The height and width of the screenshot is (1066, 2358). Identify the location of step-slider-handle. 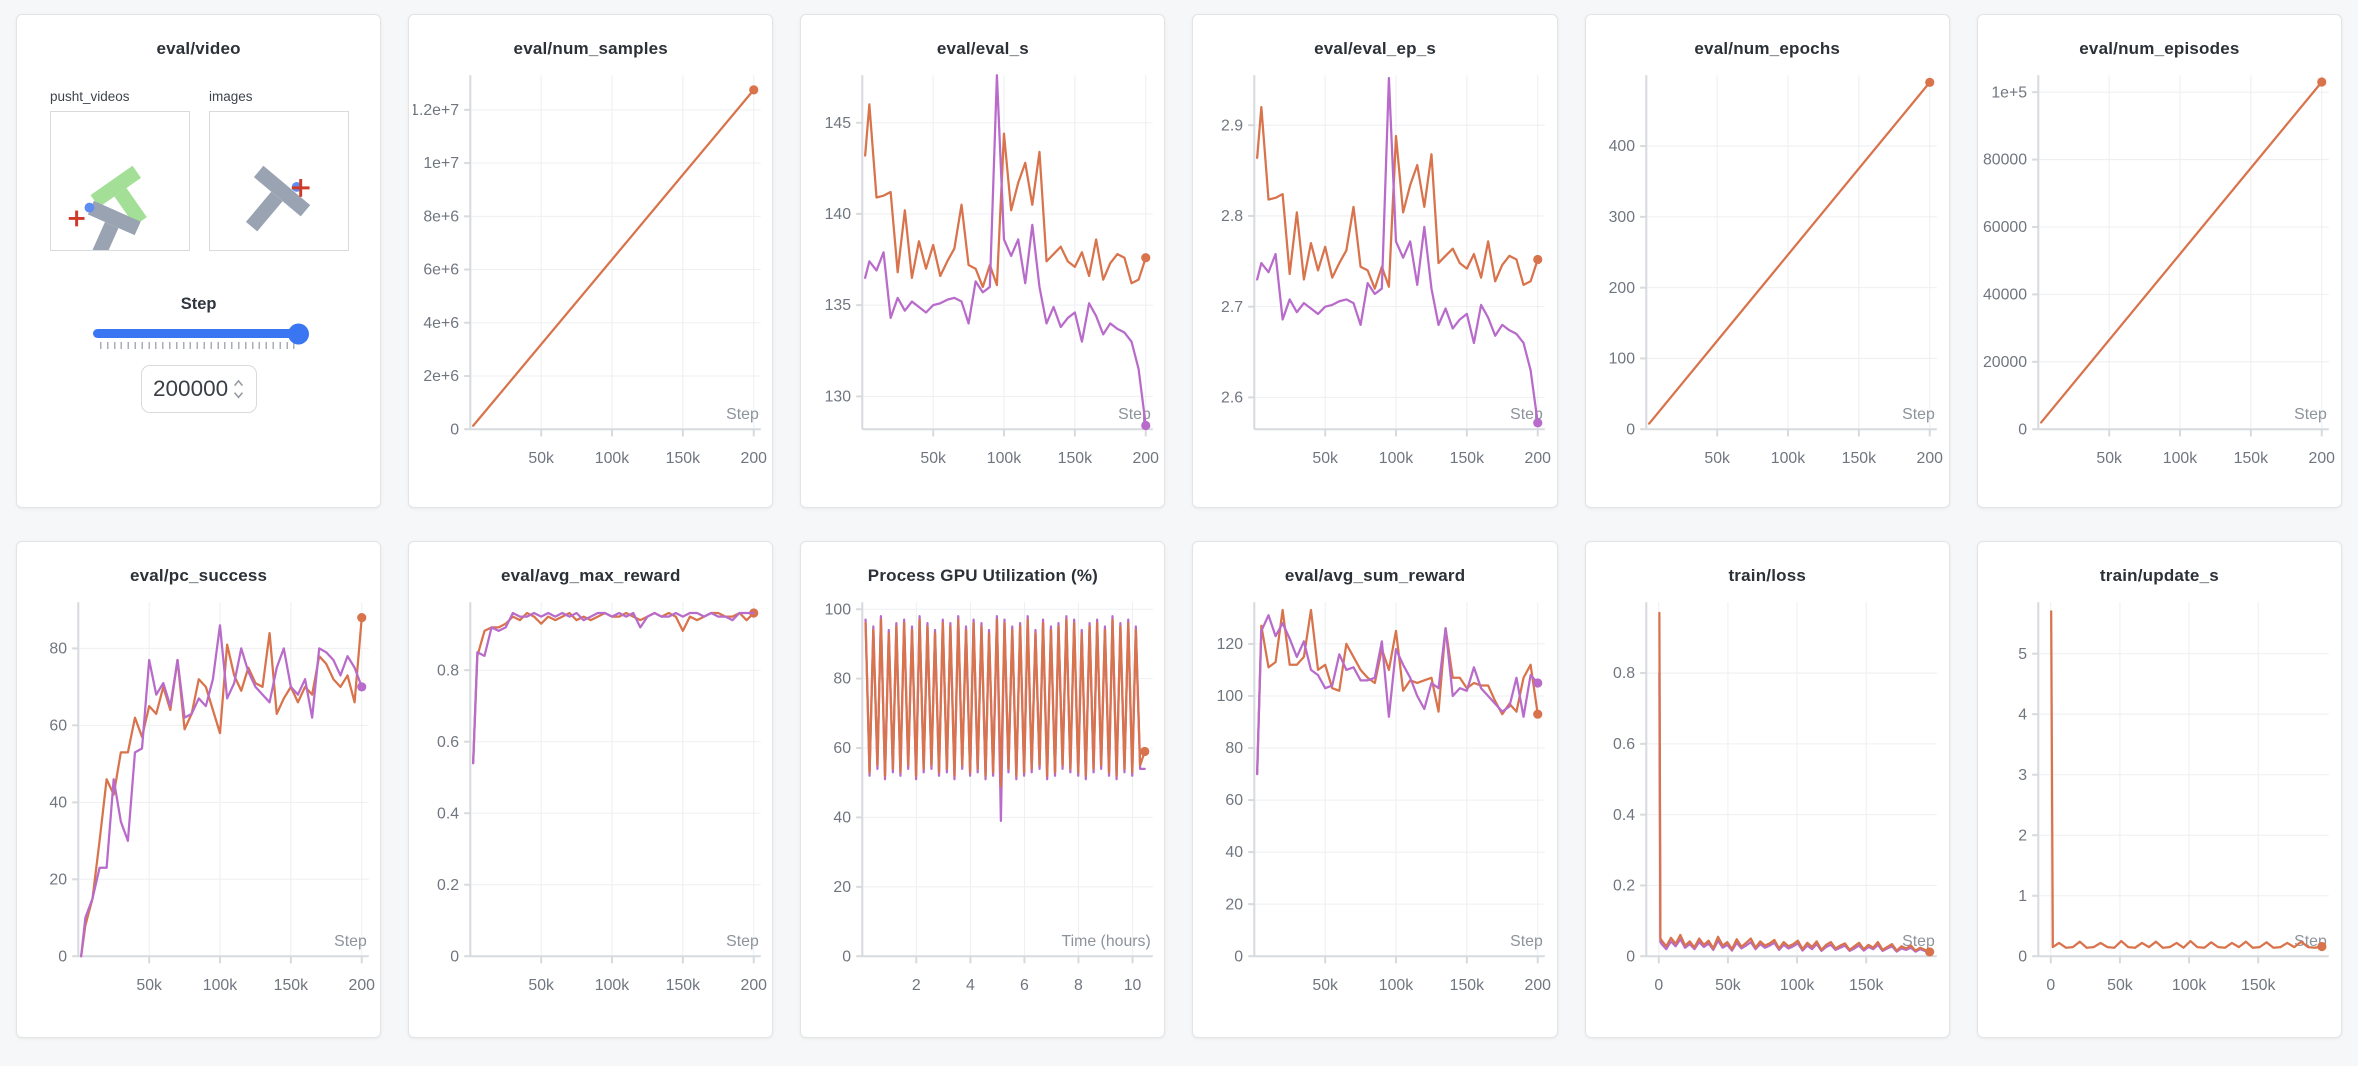
(298, 333).